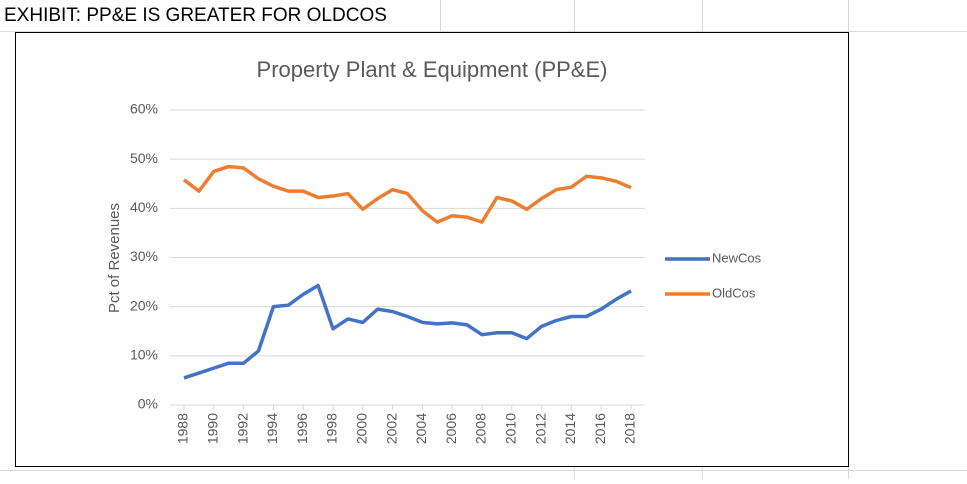  I want to click on y-tick-label: 50%, so click(144, 158).